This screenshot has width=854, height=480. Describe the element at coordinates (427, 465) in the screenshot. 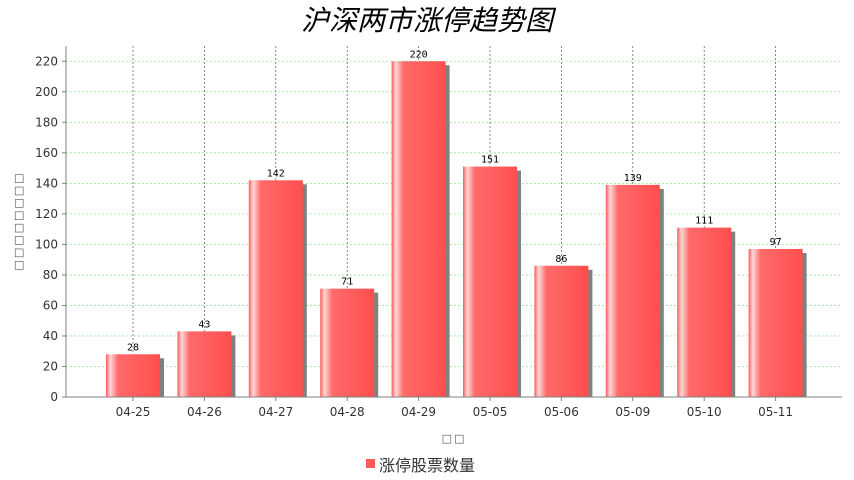

I see `legend-label: 涨停股票数量` at that location.